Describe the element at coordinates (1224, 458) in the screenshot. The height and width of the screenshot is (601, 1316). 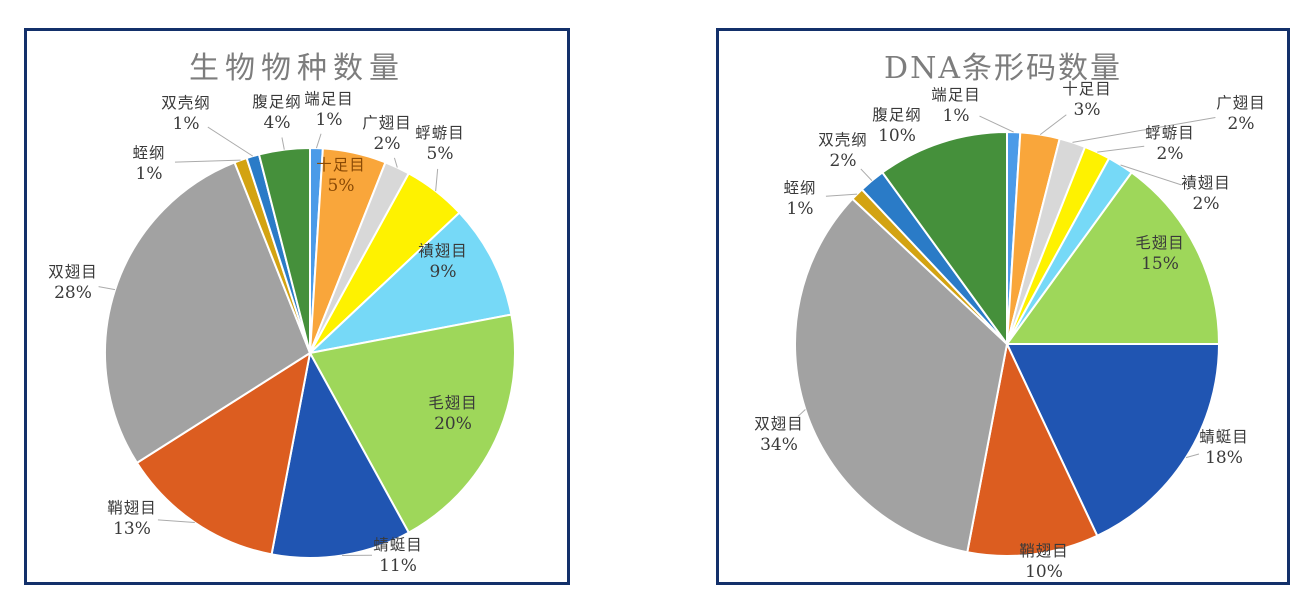
I see `slice-percent-label: 18%` at that location.